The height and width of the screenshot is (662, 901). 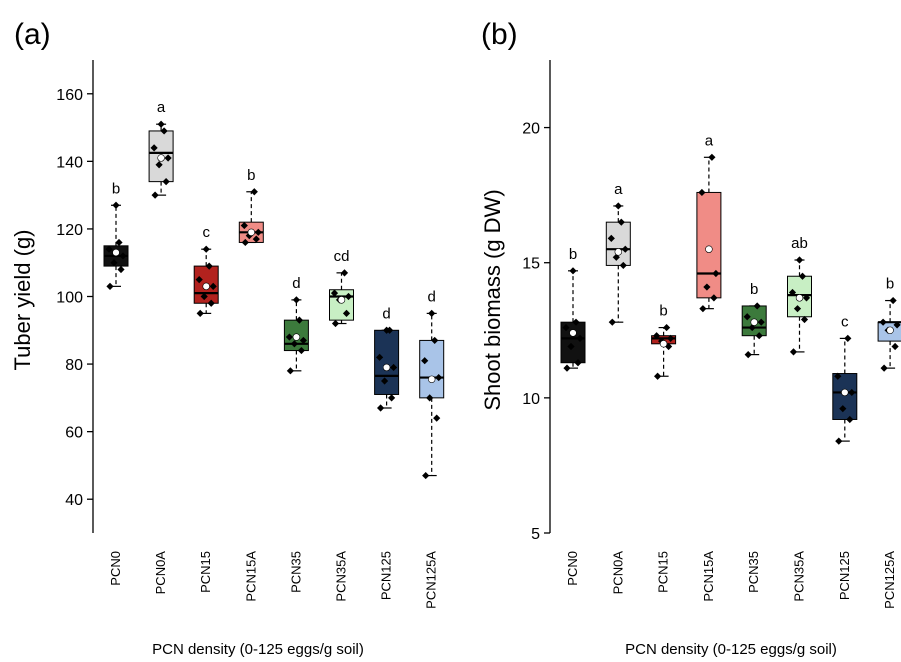 I want to click on panel-a-box-pcn0: b PCN0, so click(x=116, y=383).